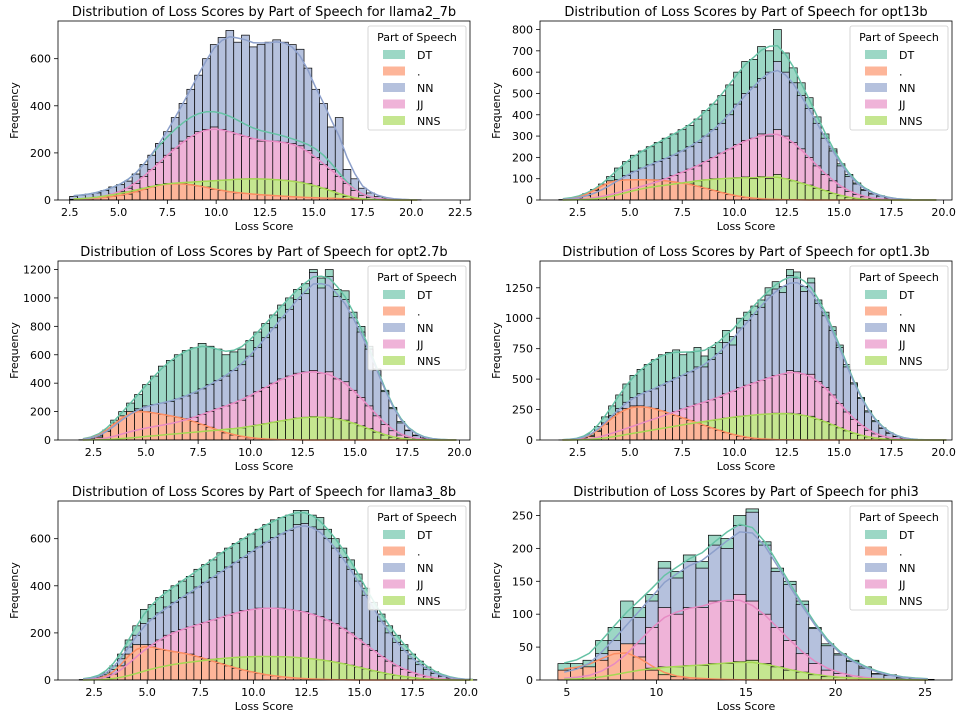 This screenshot has height=715, width=957. I want to click on legend-label: JJ, so click(420, 105).